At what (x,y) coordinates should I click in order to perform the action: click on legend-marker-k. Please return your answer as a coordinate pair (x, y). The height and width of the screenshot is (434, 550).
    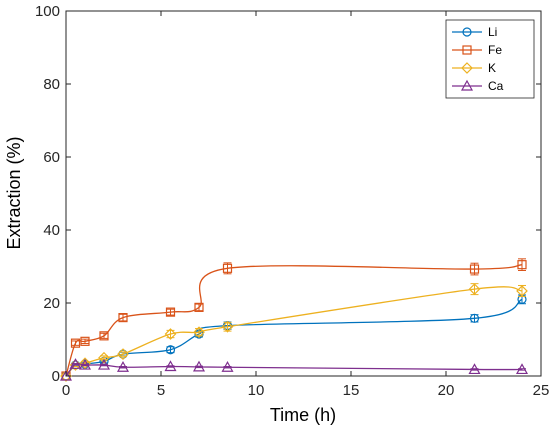
    Looking at the image, I should click on (467, 68).